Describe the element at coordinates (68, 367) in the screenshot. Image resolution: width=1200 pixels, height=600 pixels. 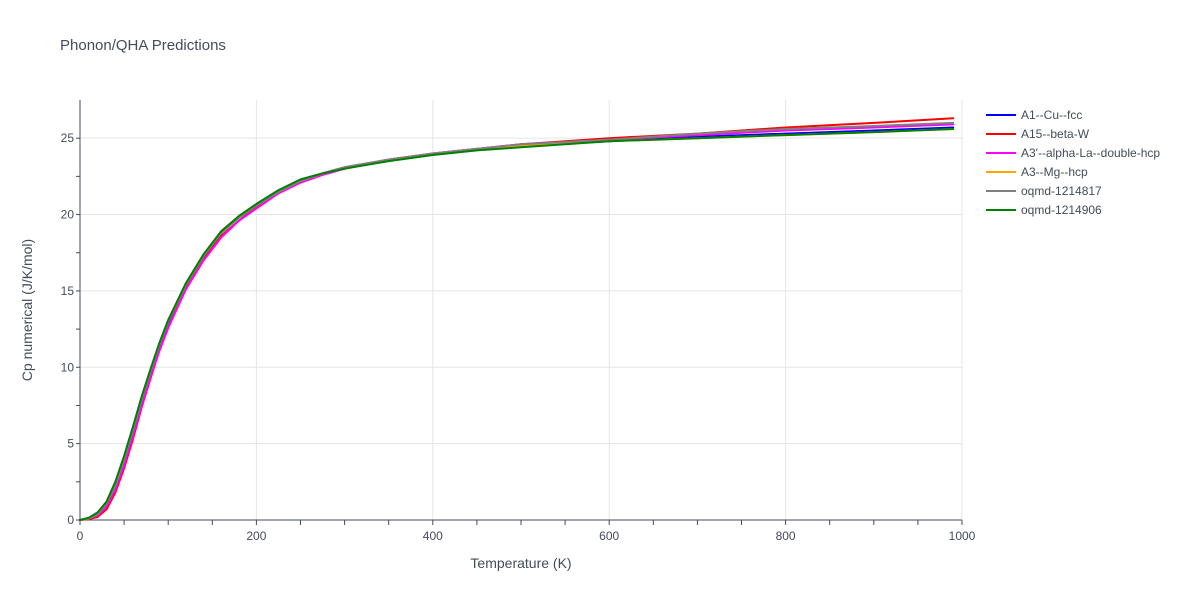
I see `y-tick-label: 10` at that location.